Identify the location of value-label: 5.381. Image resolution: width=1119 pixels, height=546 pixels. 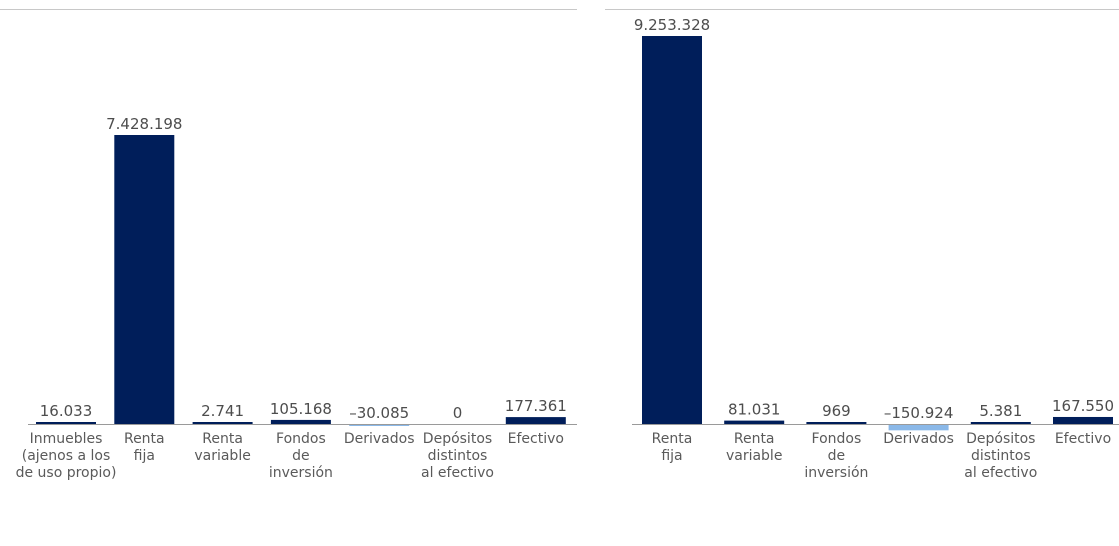
(1000, 411).